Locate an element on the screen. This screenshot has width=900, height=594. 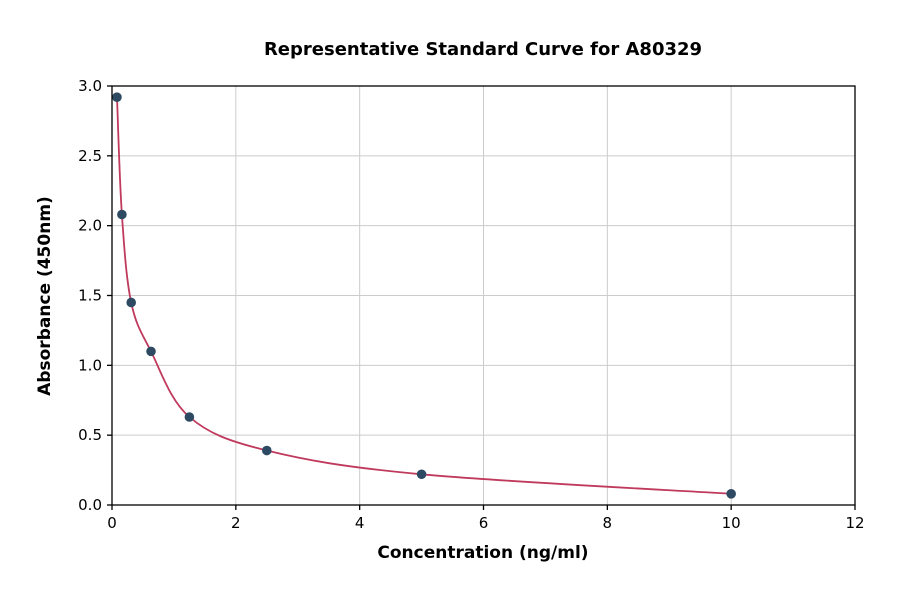
x-axis-label: Concentration (ng/ml) is located at coordinates (482, 553).